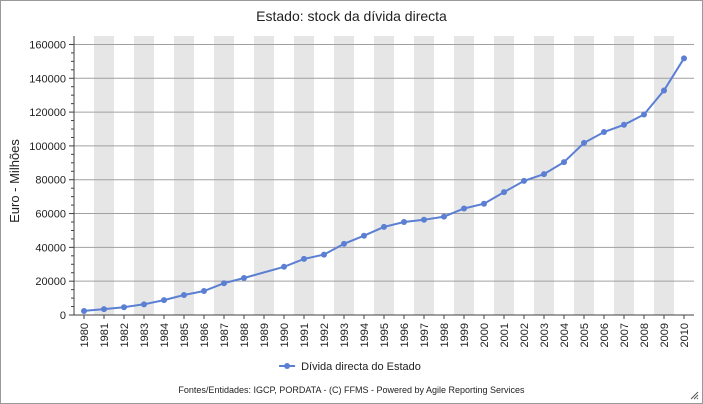 Image resolution: width=703 pixels, height=404 pixels. I want to click on x-tick-label: 1999, so click(465, 335).